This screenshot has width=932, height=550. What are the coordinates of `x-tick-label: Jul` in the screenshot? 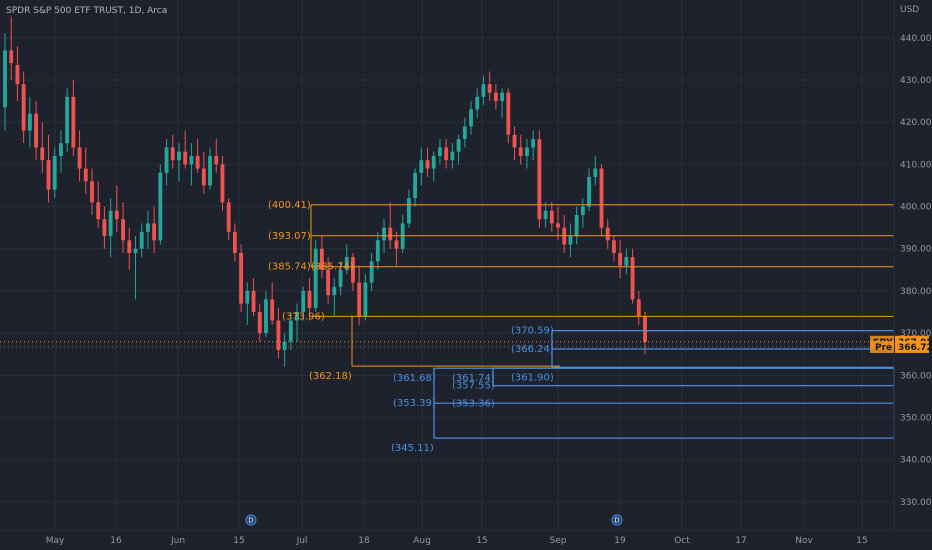 It's located at (302, 541).